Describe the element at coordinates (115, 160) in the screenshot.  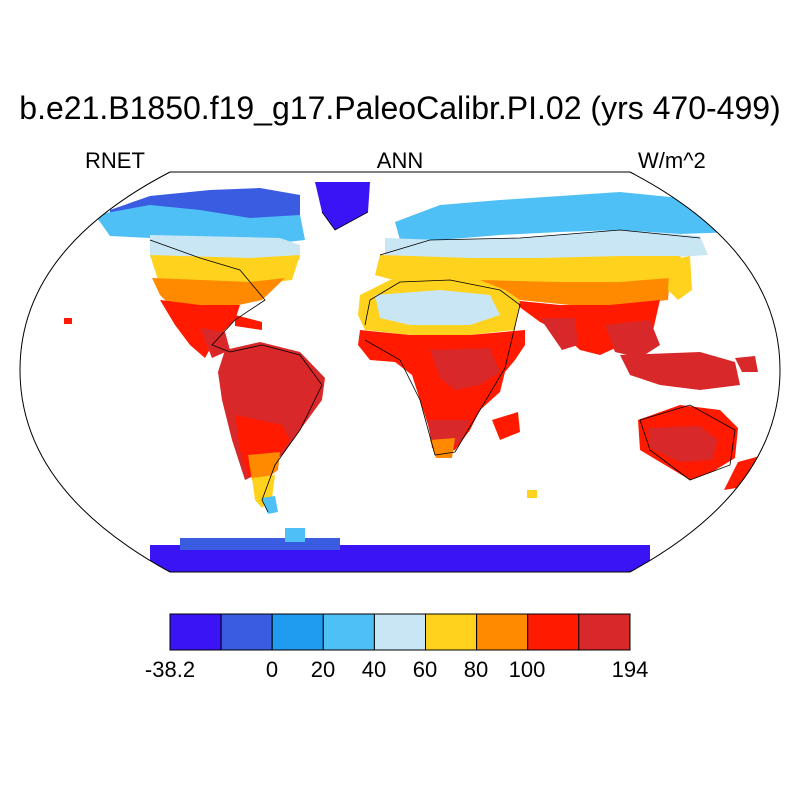
I see `variable-label: RNET` at that location.